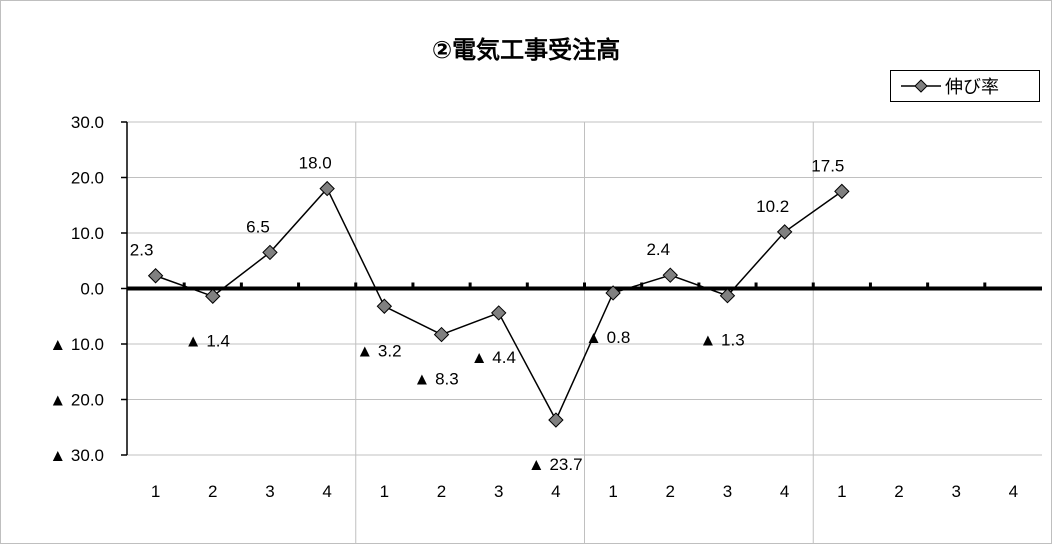 The image size is (1052, 544). What do you see at coordinates (658, 249) in the screenshot?
I see `data-label: 2.4` at bounding box center [658, 249].